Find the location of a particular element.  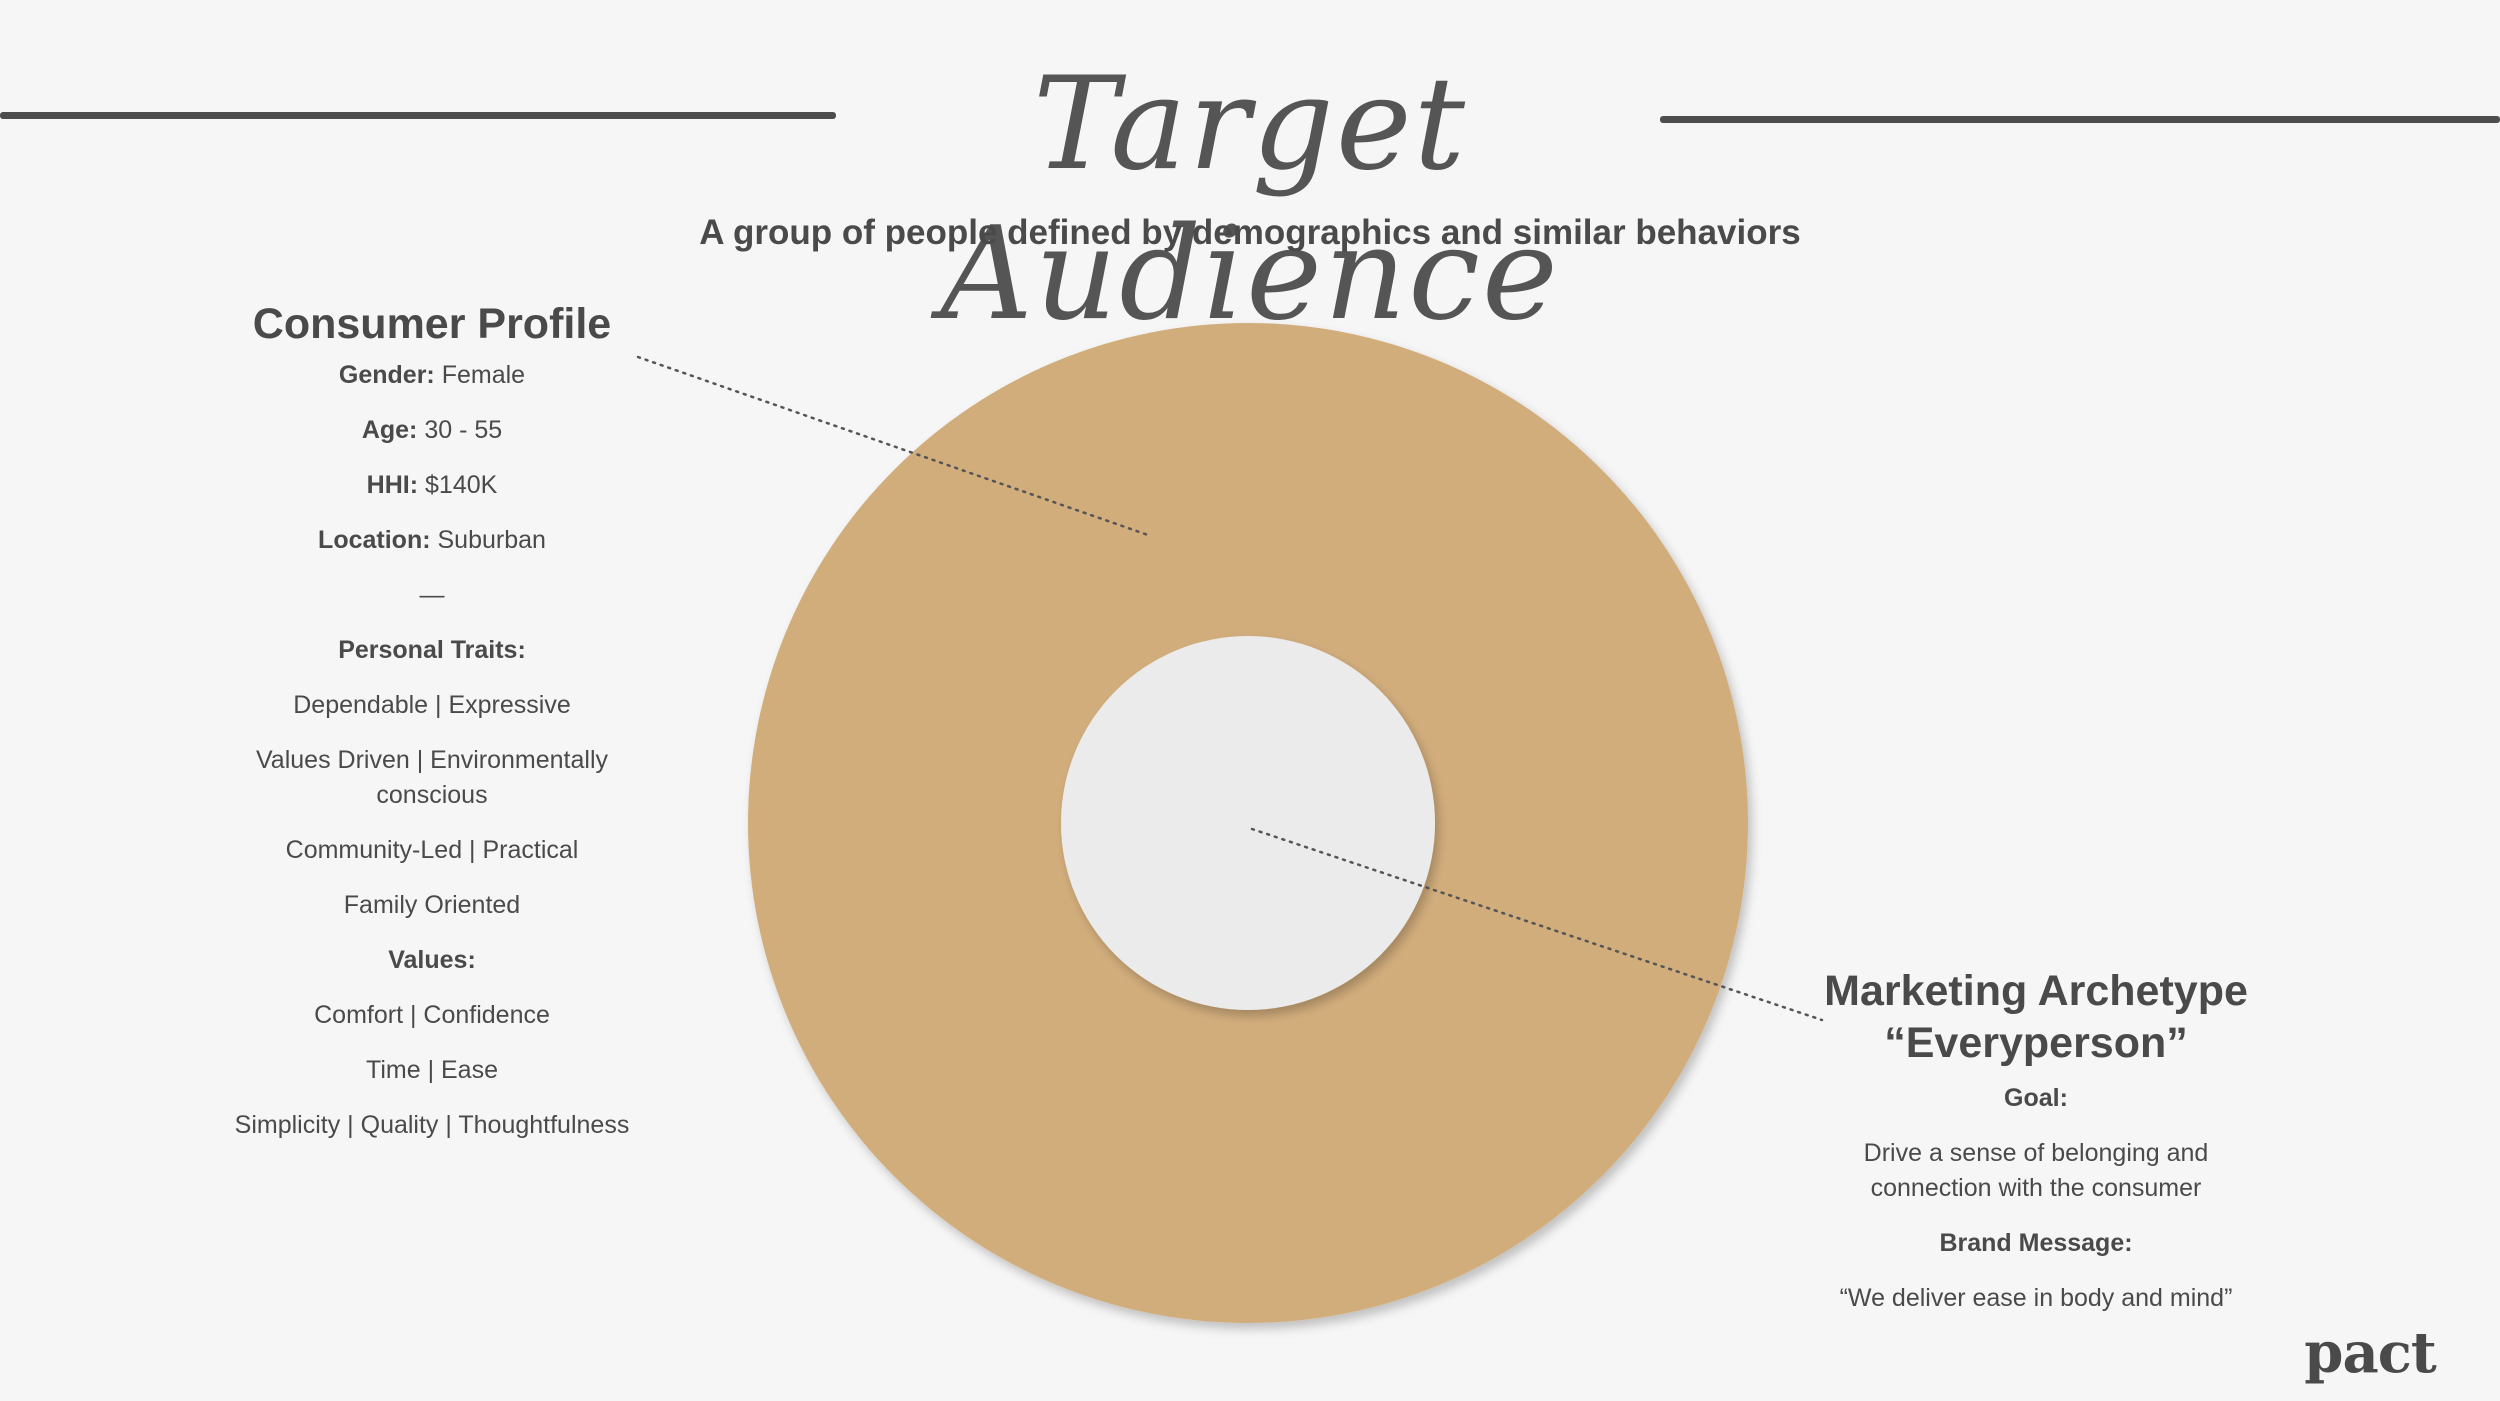

consumer-profile-heading: Consumer Profile is located at coordinates (432, 324).